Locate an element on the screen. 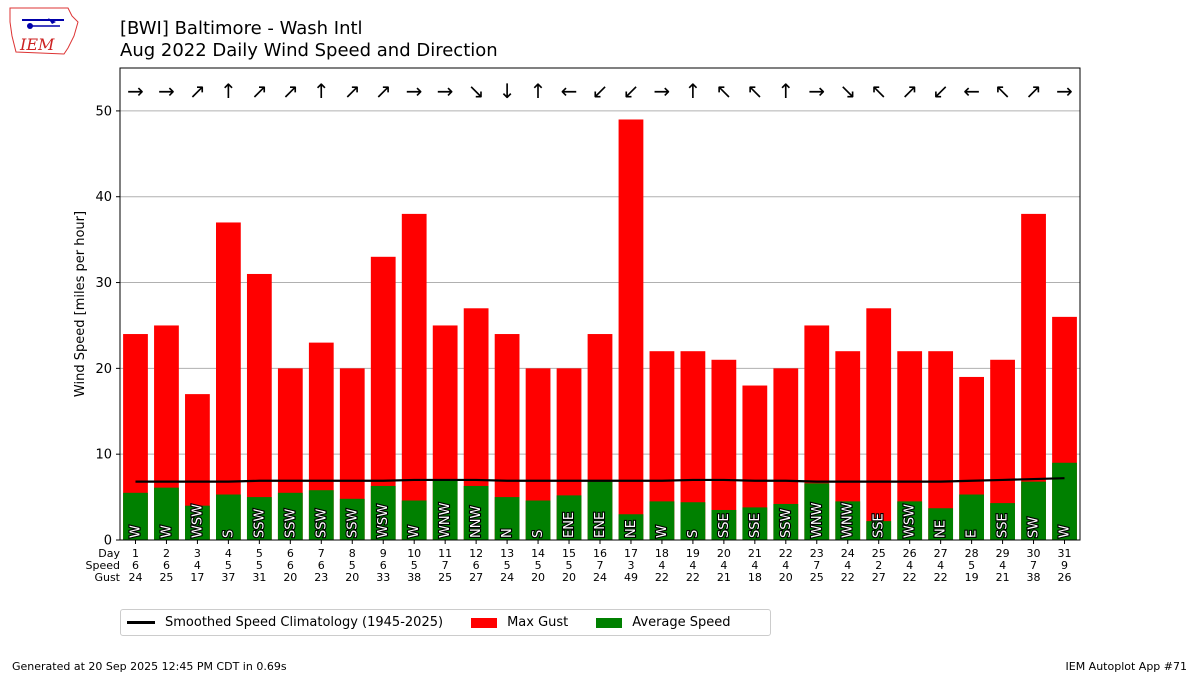 This screenshot has height=675, width=1200. day-label: 23 is located at coordinates (817, 553).